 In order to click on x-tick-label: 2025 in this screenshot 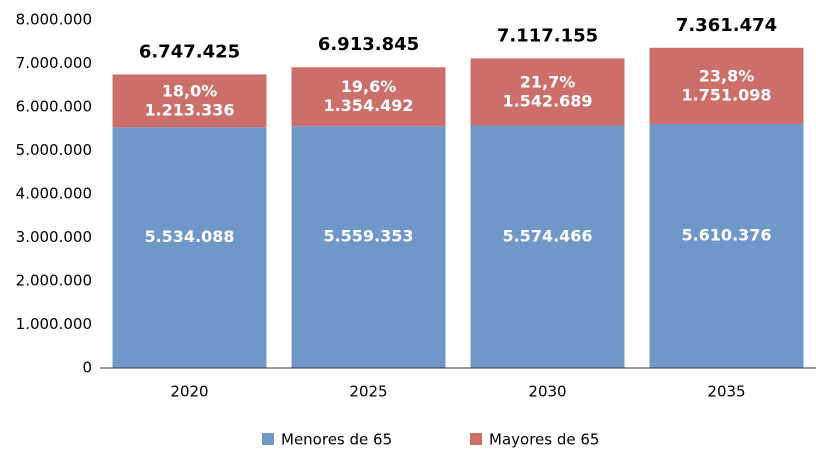, I will do `click(368, 392)`.